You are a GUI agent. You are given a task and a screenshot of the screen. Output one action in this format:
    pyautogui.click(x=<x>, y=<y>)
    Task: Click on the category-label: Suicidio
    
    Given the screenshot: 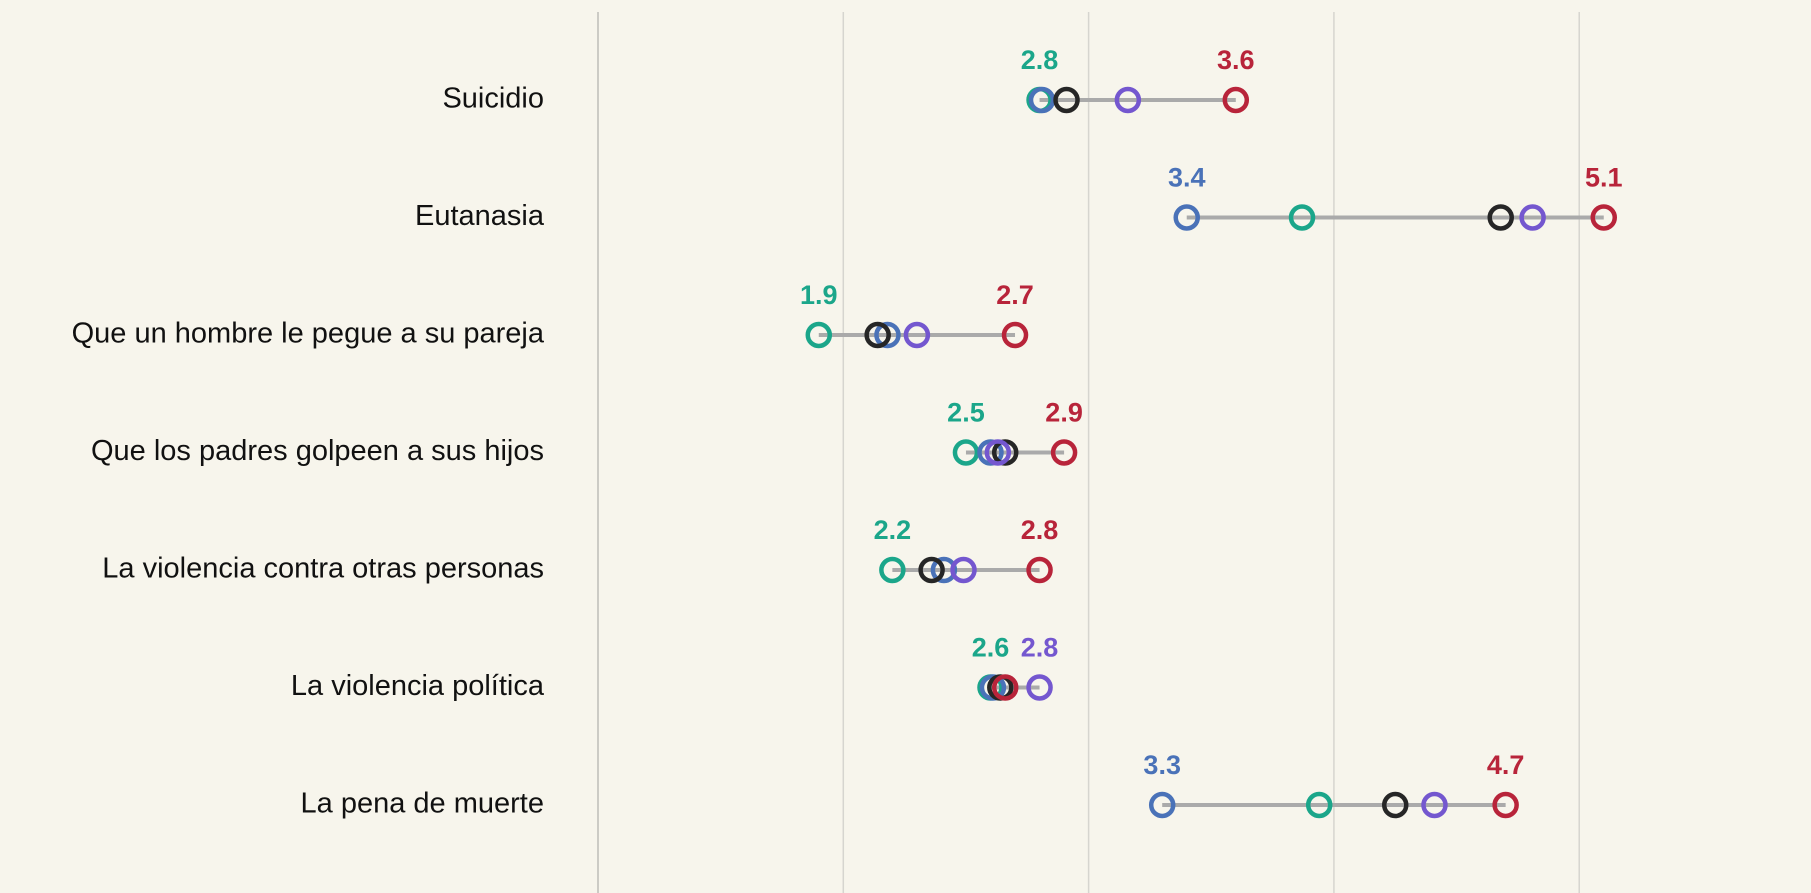 What is the action you would take?
    pyautogui.click(x=493, y=99)
    